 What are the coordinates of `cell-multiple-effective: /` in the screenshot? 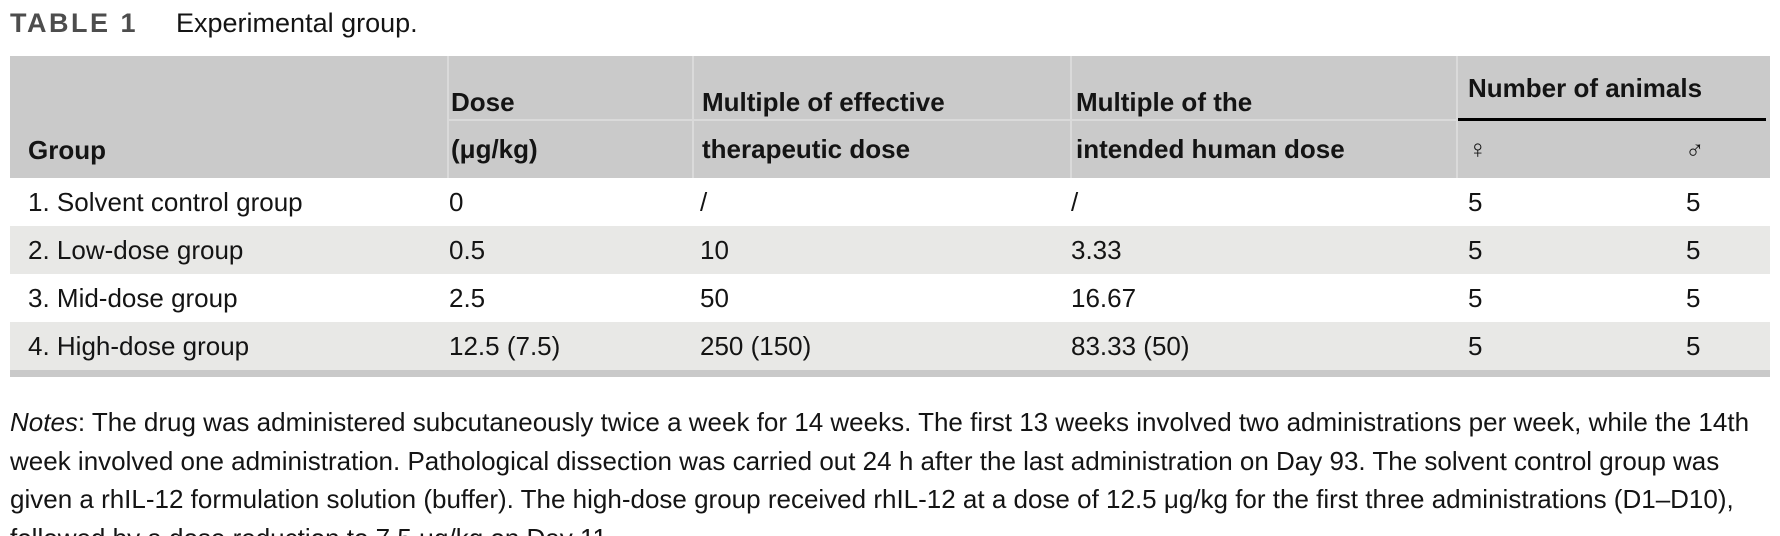 It's located at (704, 201).